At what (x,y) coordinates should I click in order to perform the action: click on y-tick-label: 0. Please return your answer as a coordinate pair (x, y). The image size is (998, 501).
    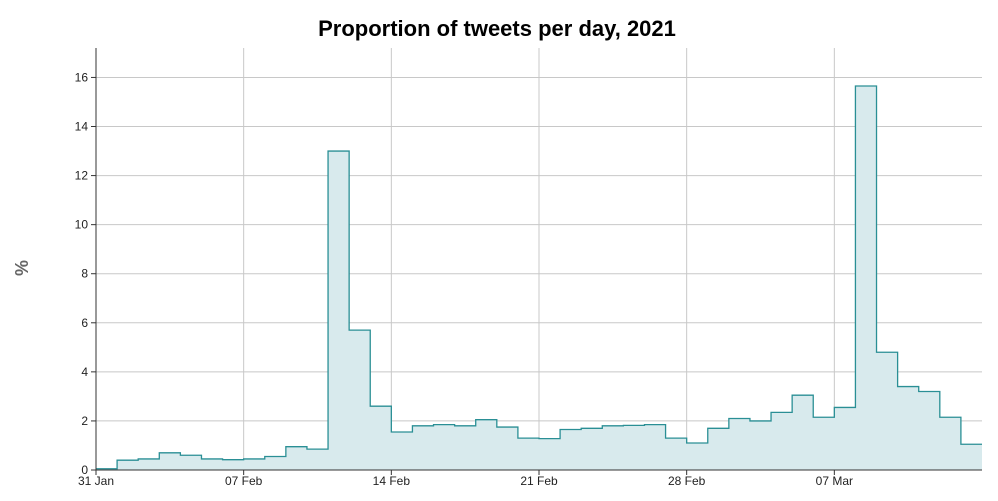
    Looking at the image, I should click on (84, 470).